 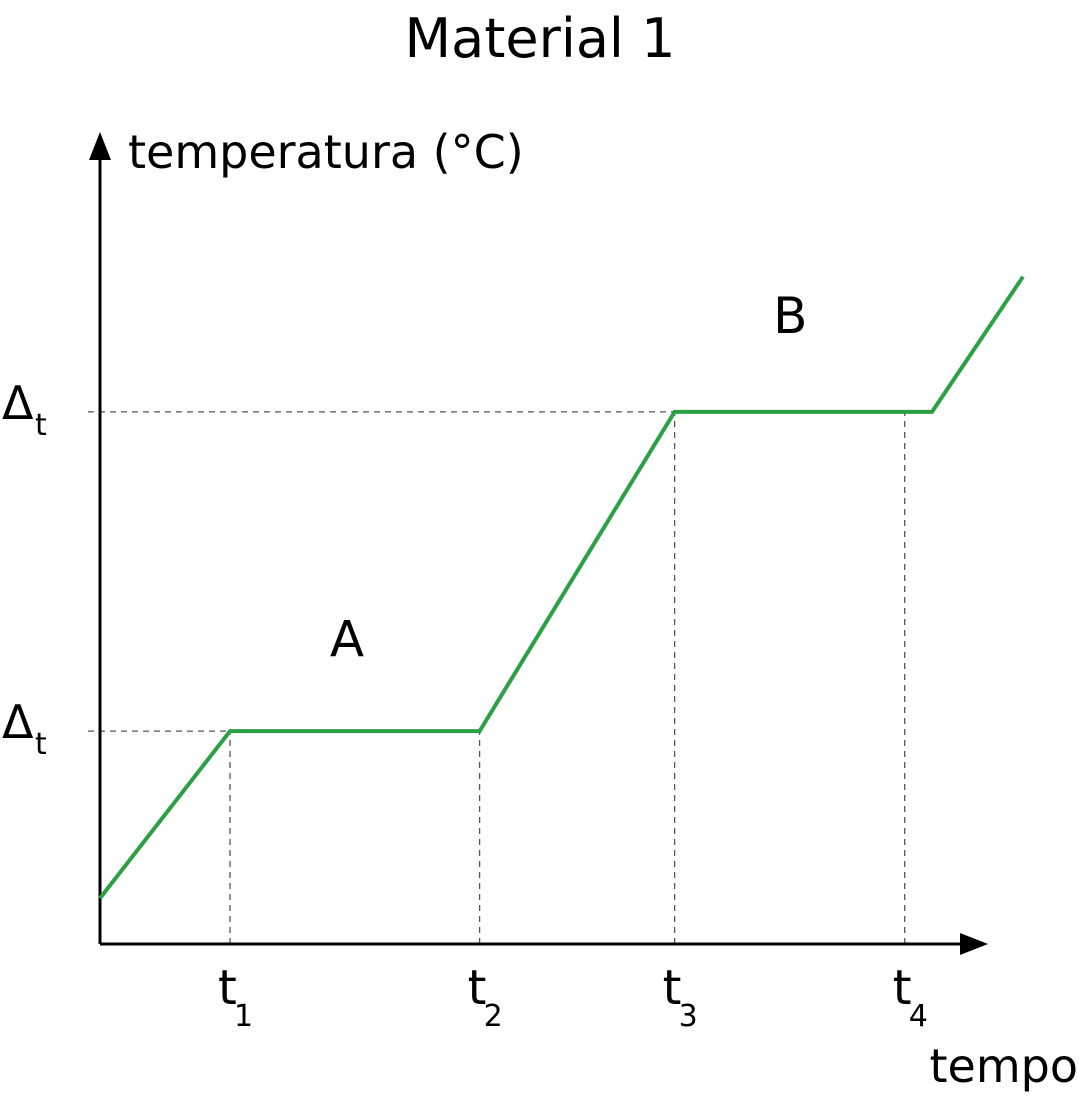 I want to click on x-tick-label-2: t2, so click(x=485, y=997).